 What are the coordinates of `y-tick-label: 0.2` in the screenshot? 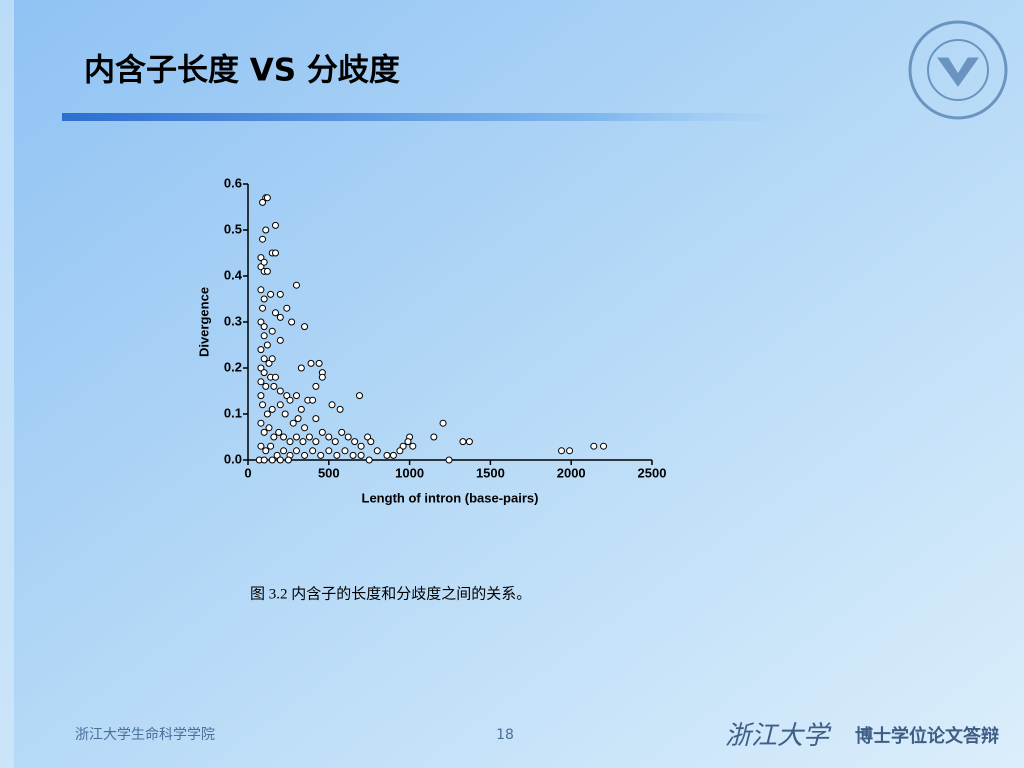 It's located at (233, 366).